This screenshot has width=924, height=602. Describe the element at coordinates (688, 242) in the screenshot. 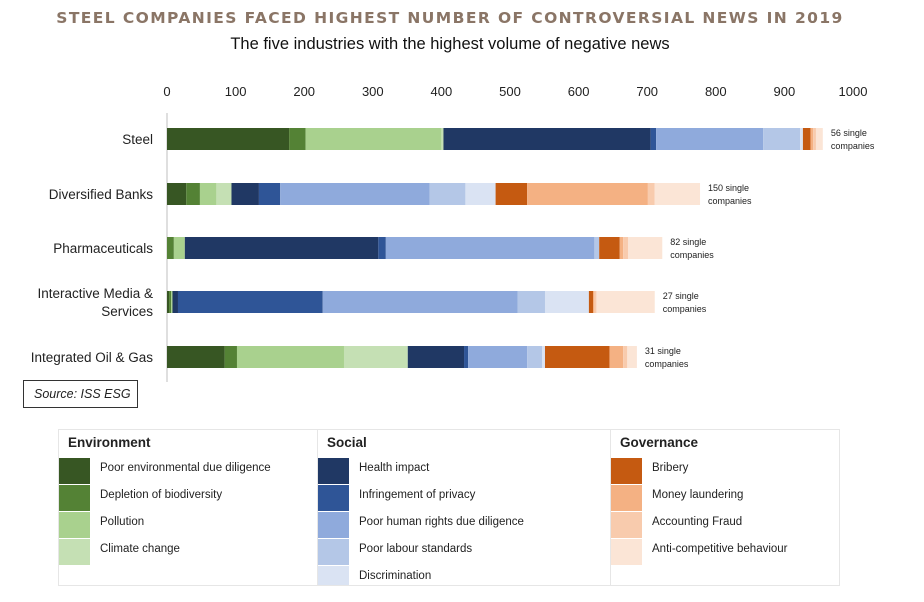

I see `bar-note: 82 single` at that location.